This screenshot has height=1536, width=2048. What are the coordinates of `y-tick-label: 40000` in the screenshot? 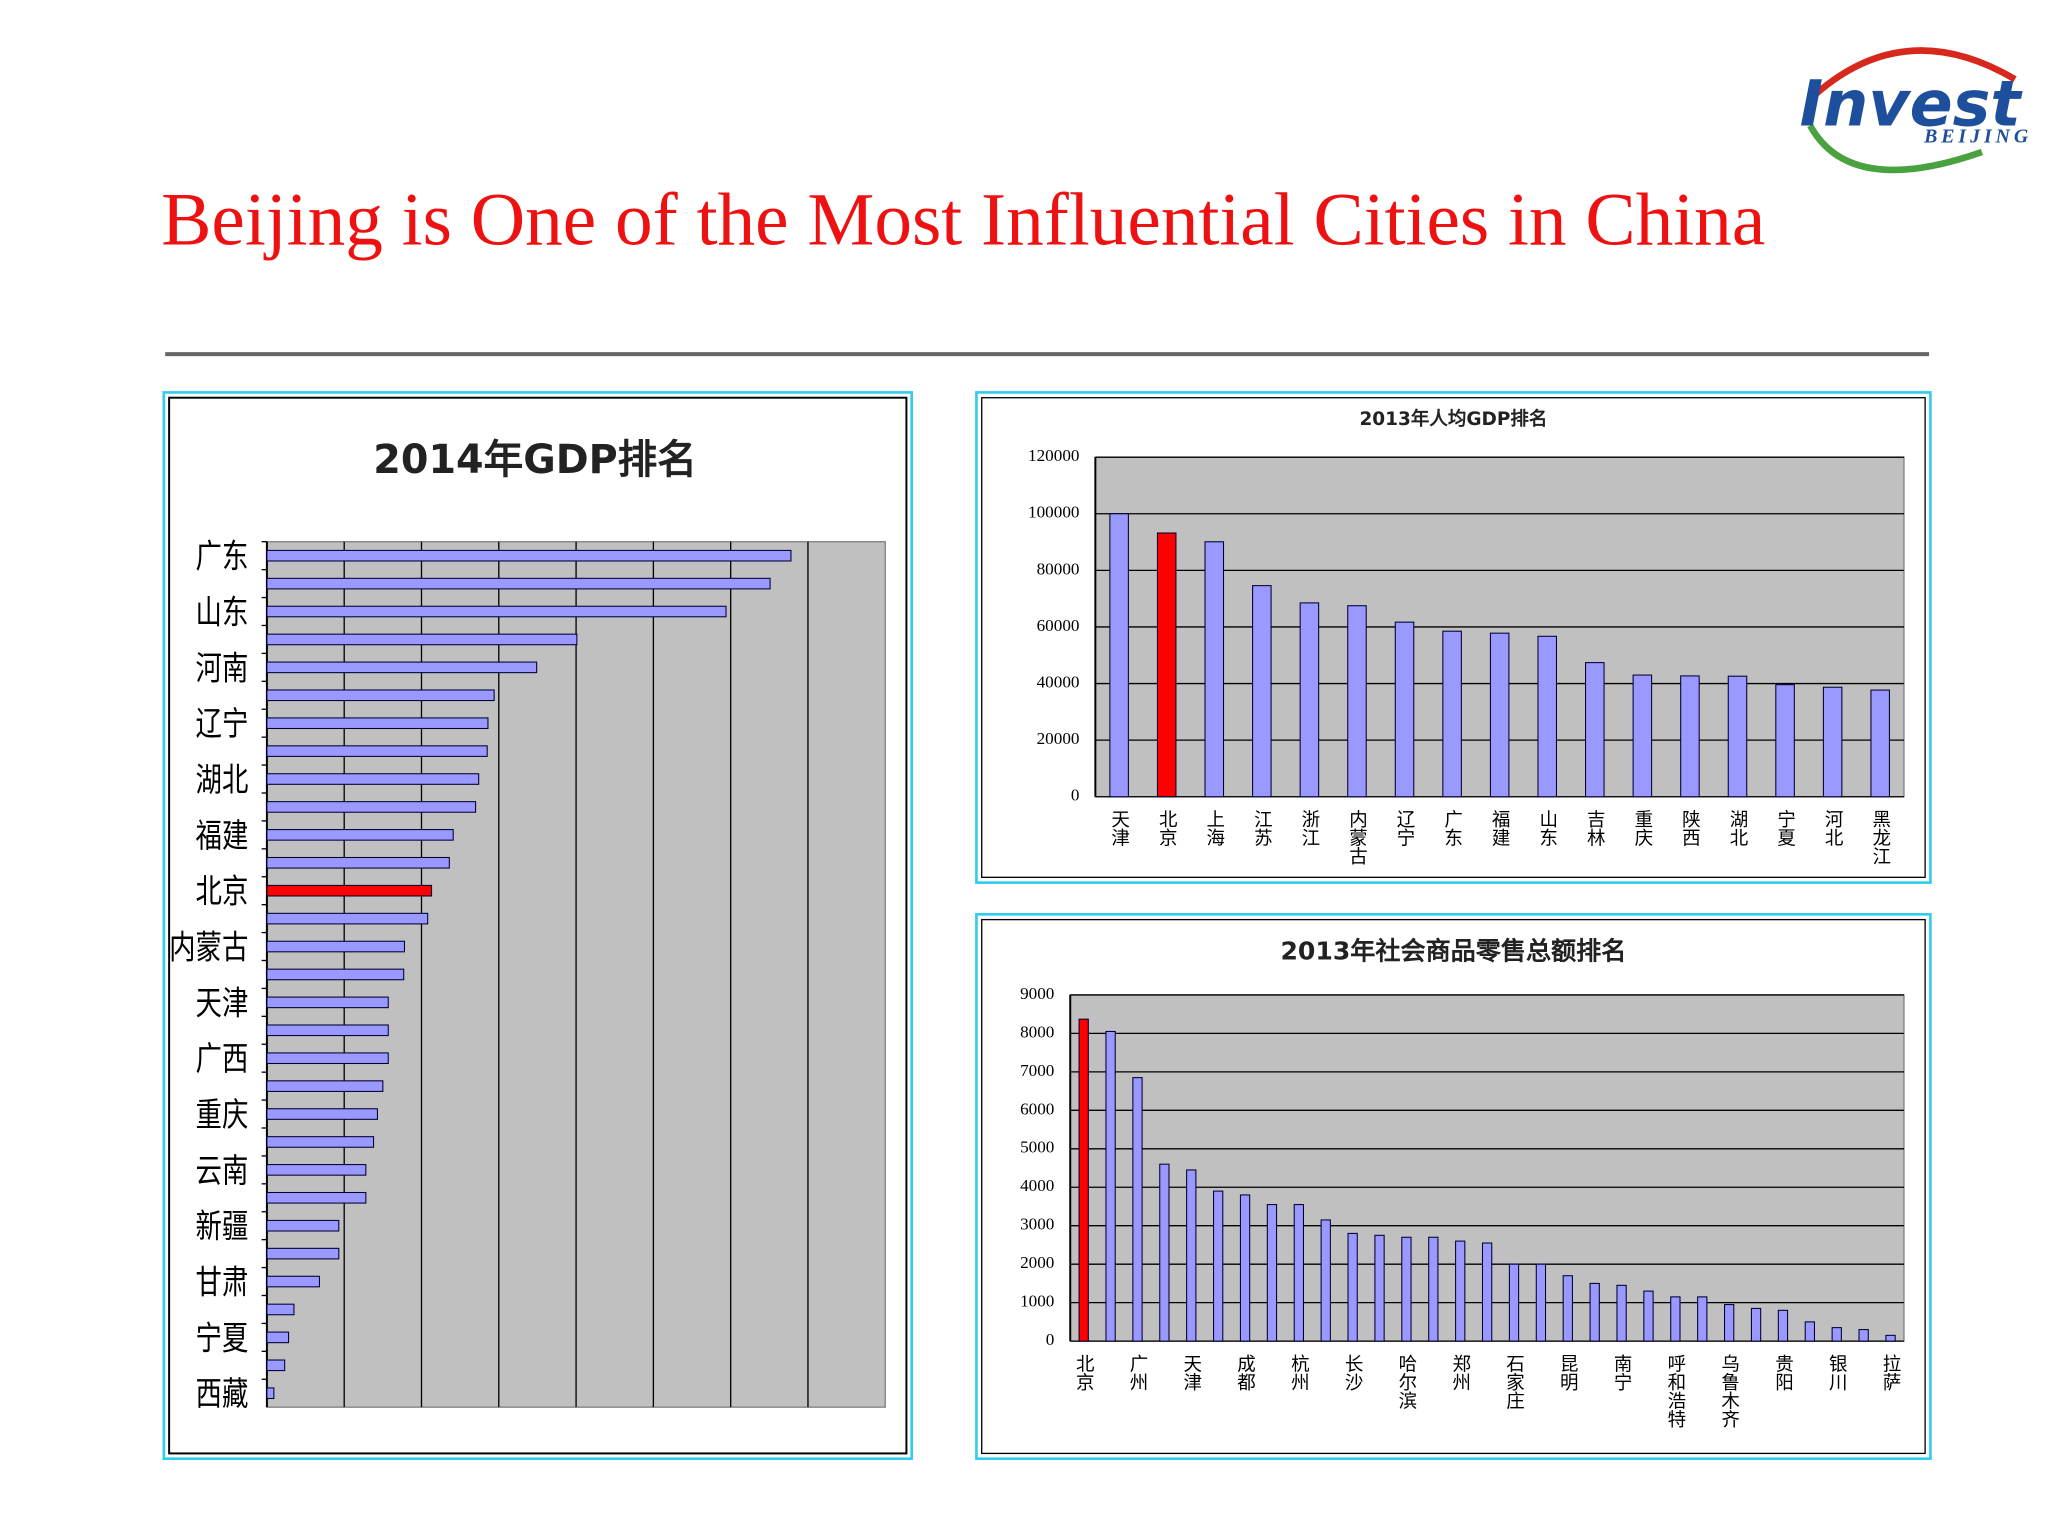 It's located at (1058, 681).